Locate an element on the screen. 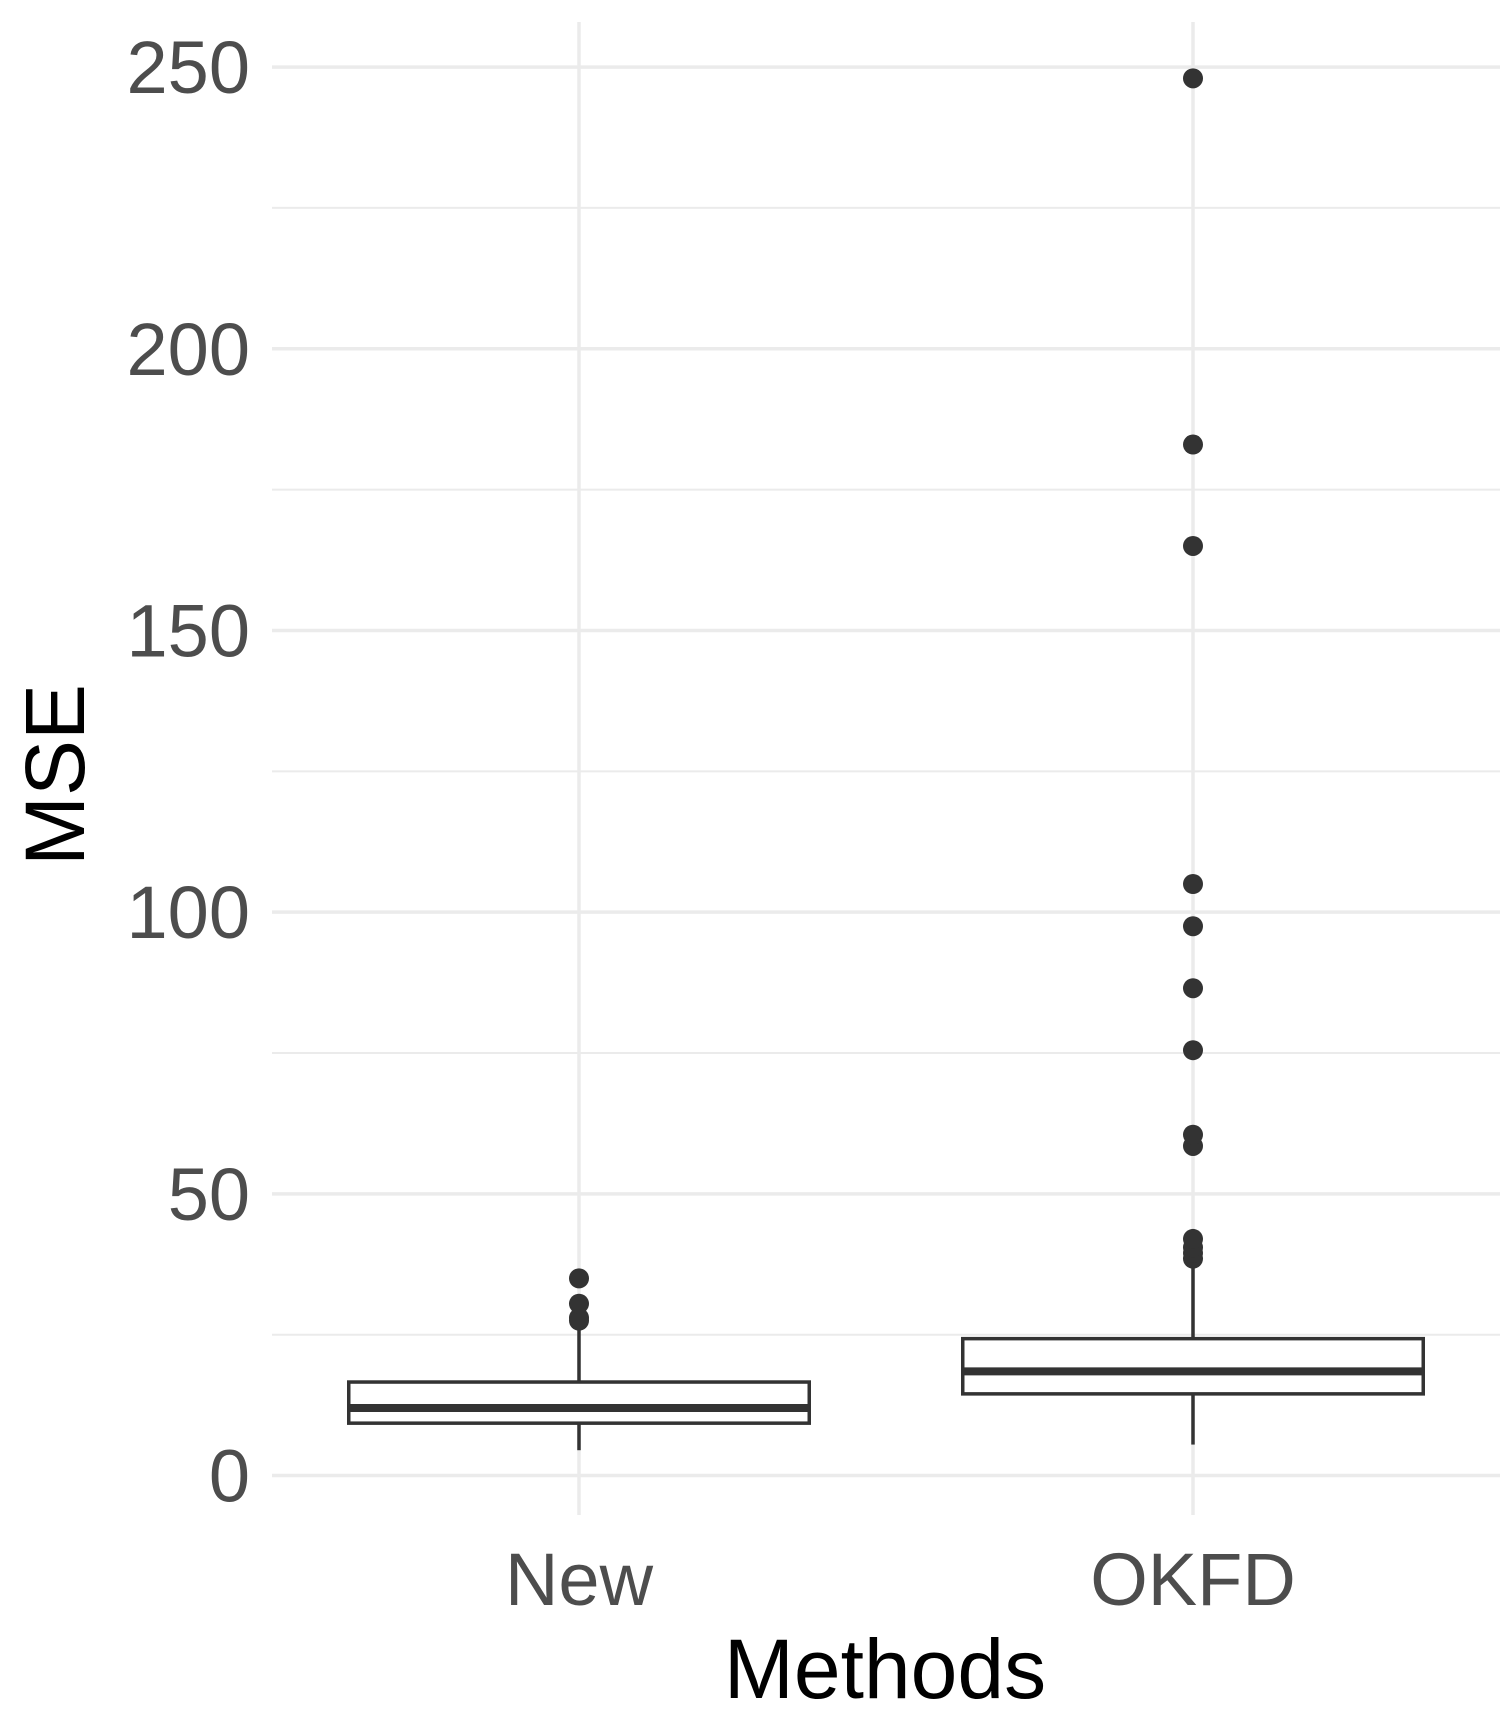 The height and width of the screenshot is (1728, 1512). y-tick-label: 100 is located at coordinates (188, 912).